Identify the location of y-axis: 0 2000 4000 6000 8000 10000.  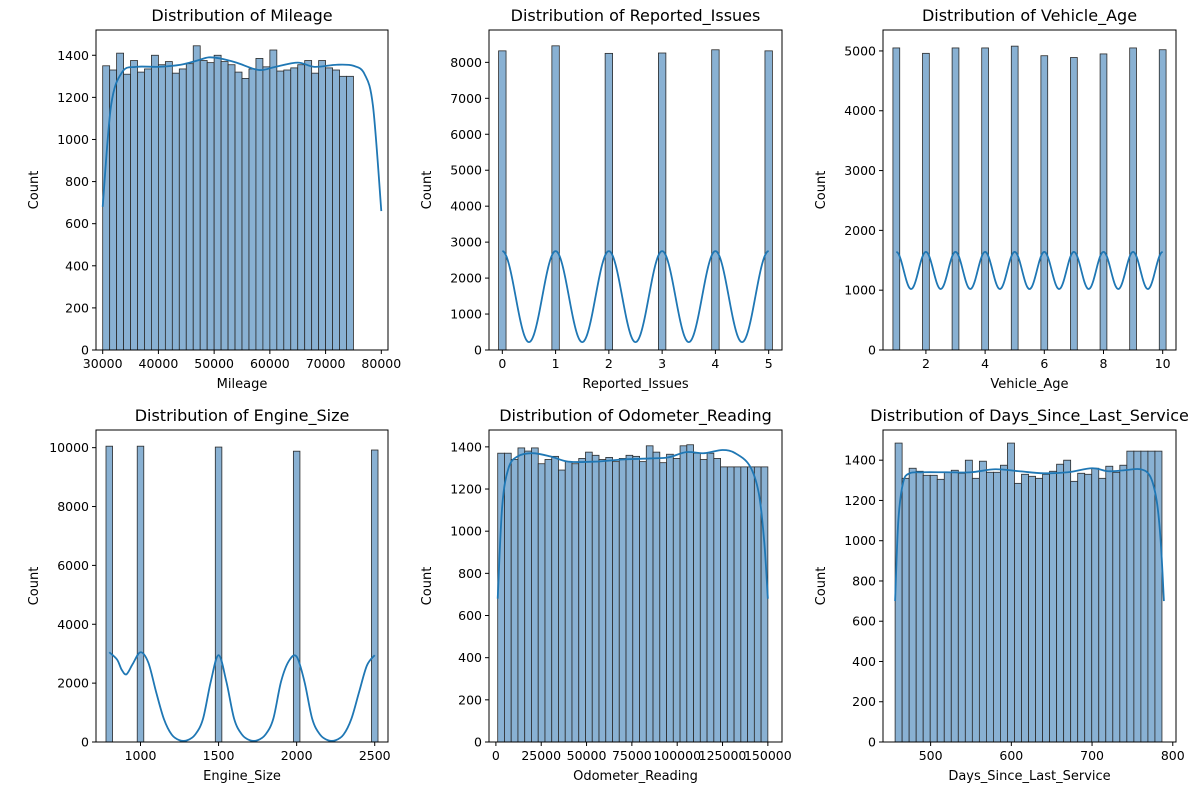
(72, 595).